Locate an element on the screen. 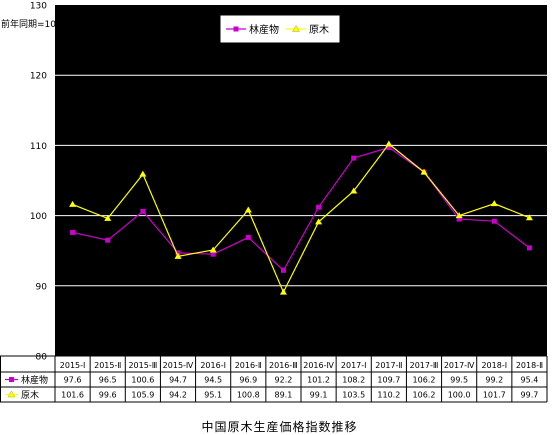 The image size is (559, 435). table-series-name: 原木 is located at coordinates (30, 395).